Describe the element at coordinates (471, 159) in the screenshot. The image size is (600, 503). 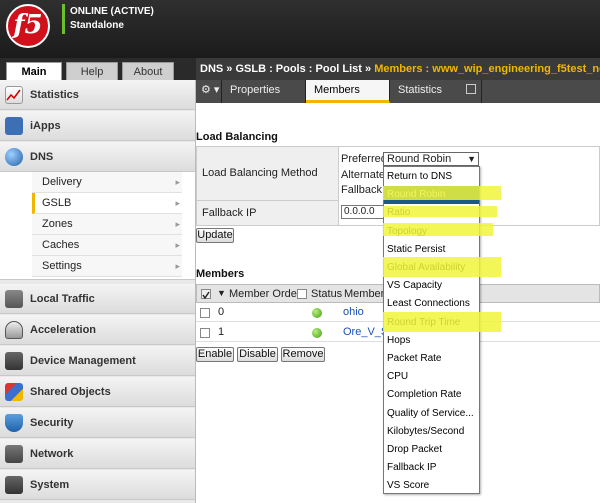
I see `chevron-down-icon: ▼` at that location.